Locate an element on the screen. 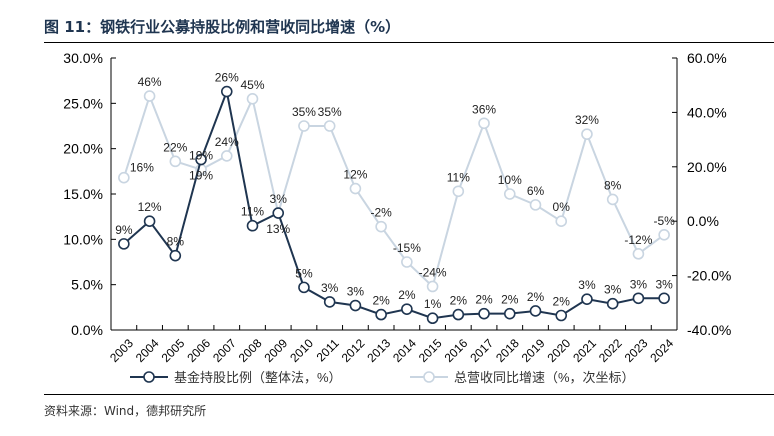 Image resolution: width=774 pixels, height=436 pixels. data-label: 0% is located at coordinates (562, 207).